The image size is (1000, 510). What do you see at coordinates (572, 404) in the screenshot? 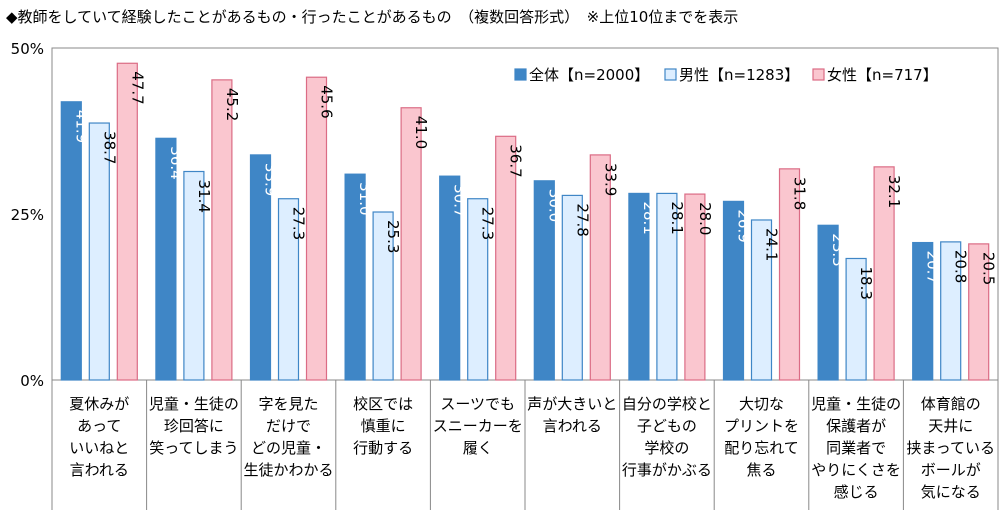
I see `category-label: 声が大きいと` at bounding box center [572, 404].